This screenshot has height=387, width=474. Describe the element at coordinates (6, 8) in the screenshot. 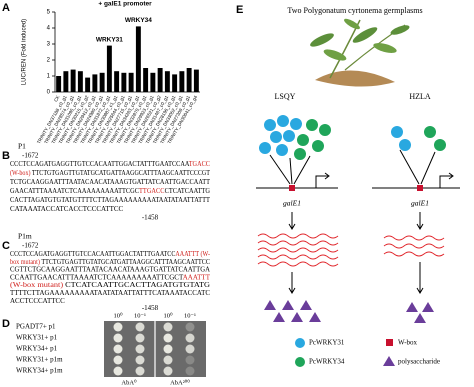

I see `panel-label: A` at that location.